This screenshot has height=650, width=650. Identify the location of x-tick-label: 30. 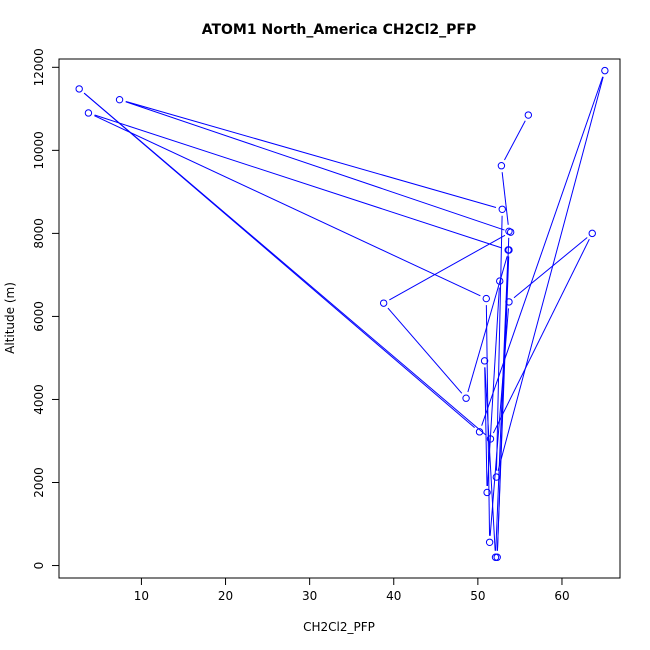
(309, 596).